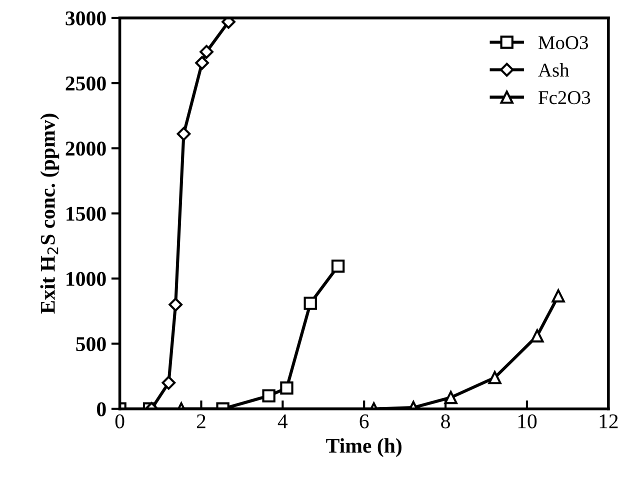 The height and width of the screenshot is (485, 624). What do you see at coordinates (91, 344) in the screenshot?
I see `y-tick-label: 500` at bounding box center [91, 344].